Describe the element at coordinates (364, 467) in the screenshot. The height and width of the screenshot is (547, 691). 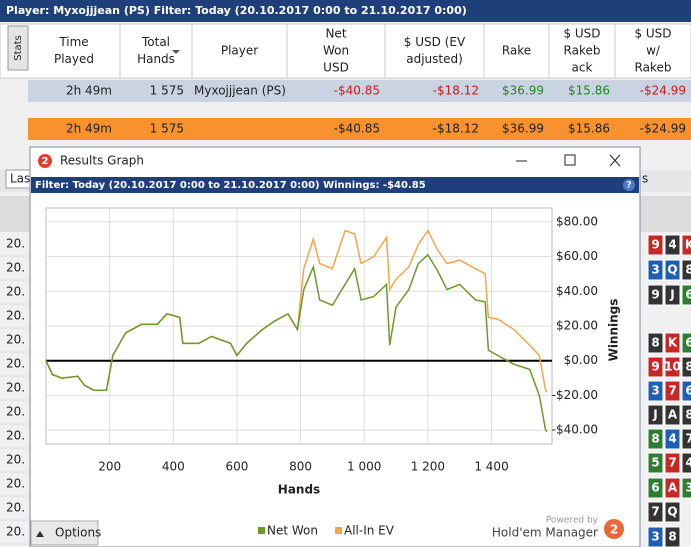
I see `x-tick-label: 1 000` at that location.